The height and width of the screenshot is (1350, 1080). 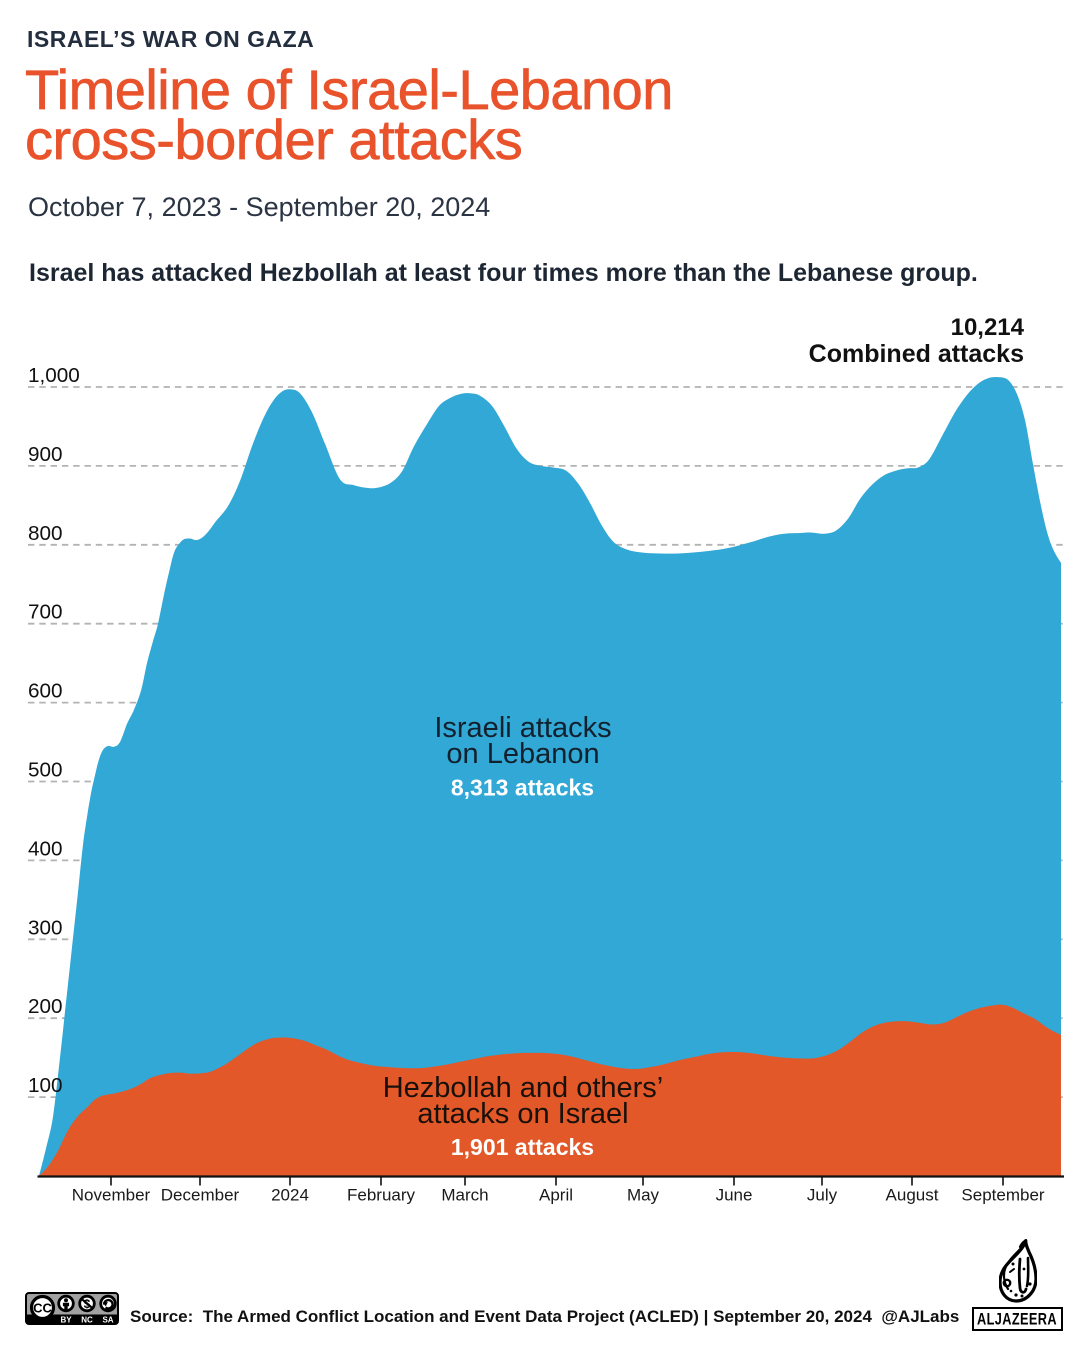 What do you see at coordinates (45, 691) in the screenshot?
I see `svg-text: 600` at bounding box center [45, 691].